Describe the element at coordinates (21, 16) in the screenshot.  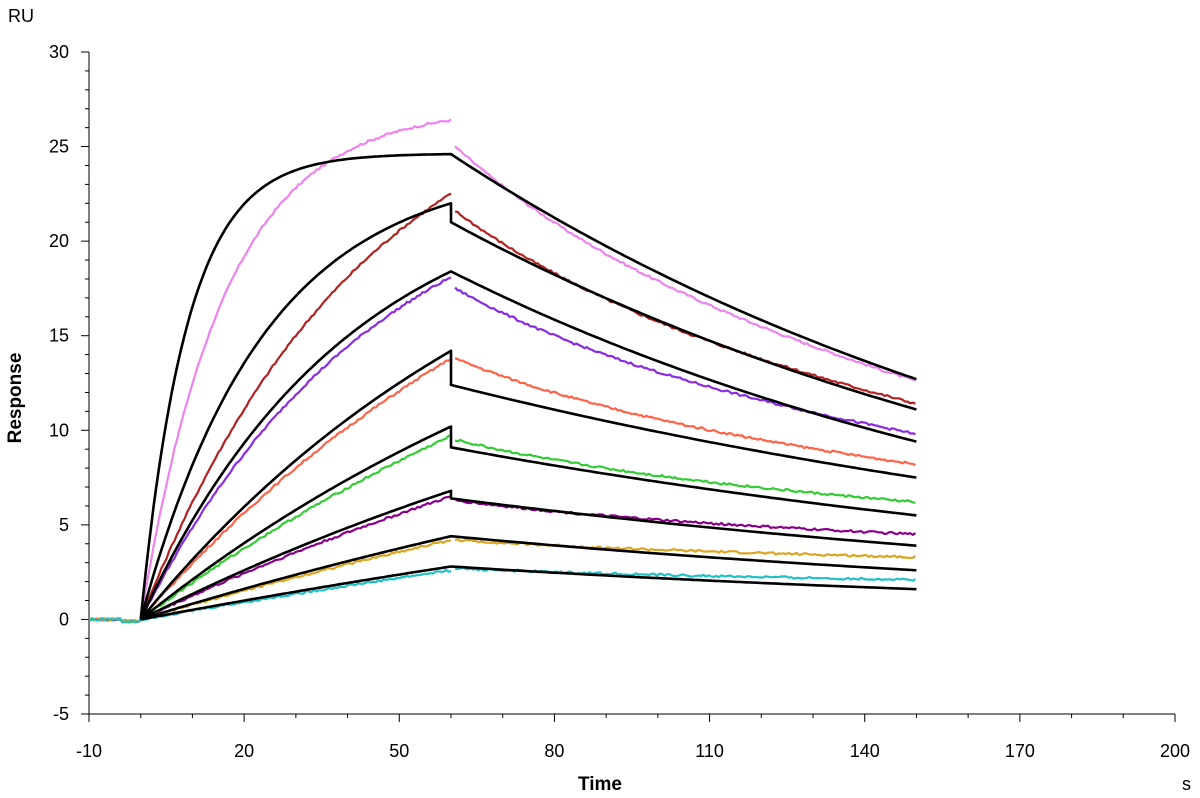
I see `y-unit-label: RU` at that location.